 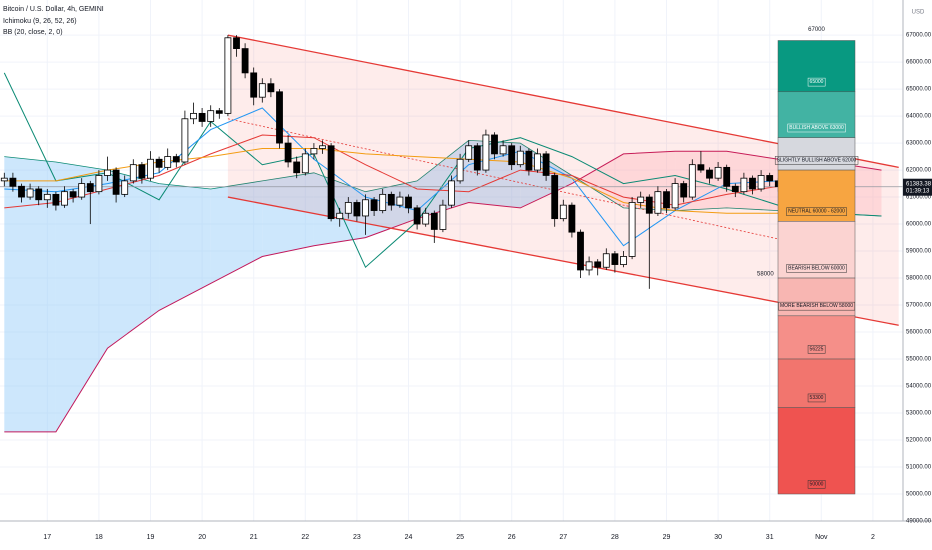 What do you see at coordinates (615, 537) in the screenshot?
I see `x-tick-label: 28` at bounding box center [615, 537].